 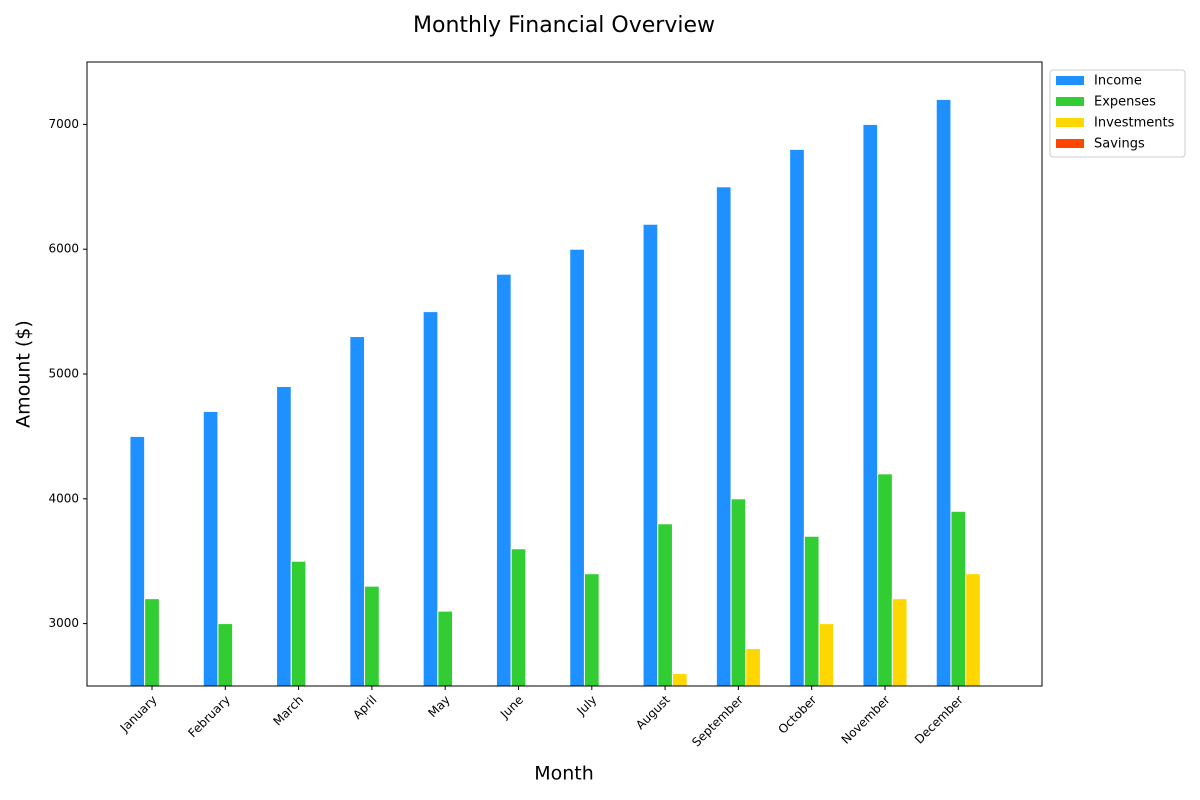 What do you see at coordinates (564, 25) in the screenshot?
I see `chart-title: Monthly Financial Overview` at bounding box center [564, 25].